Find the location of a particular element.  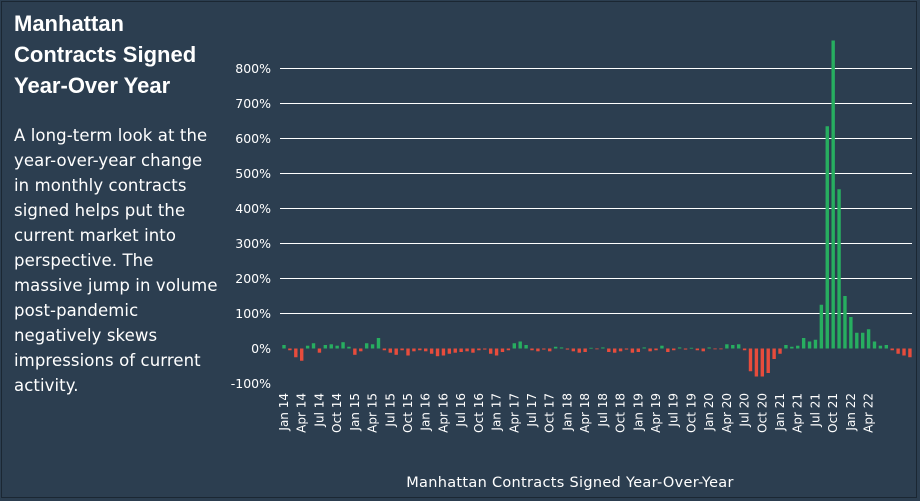

x-tick-label: Jan 22 is located at coordinates (851, 412).